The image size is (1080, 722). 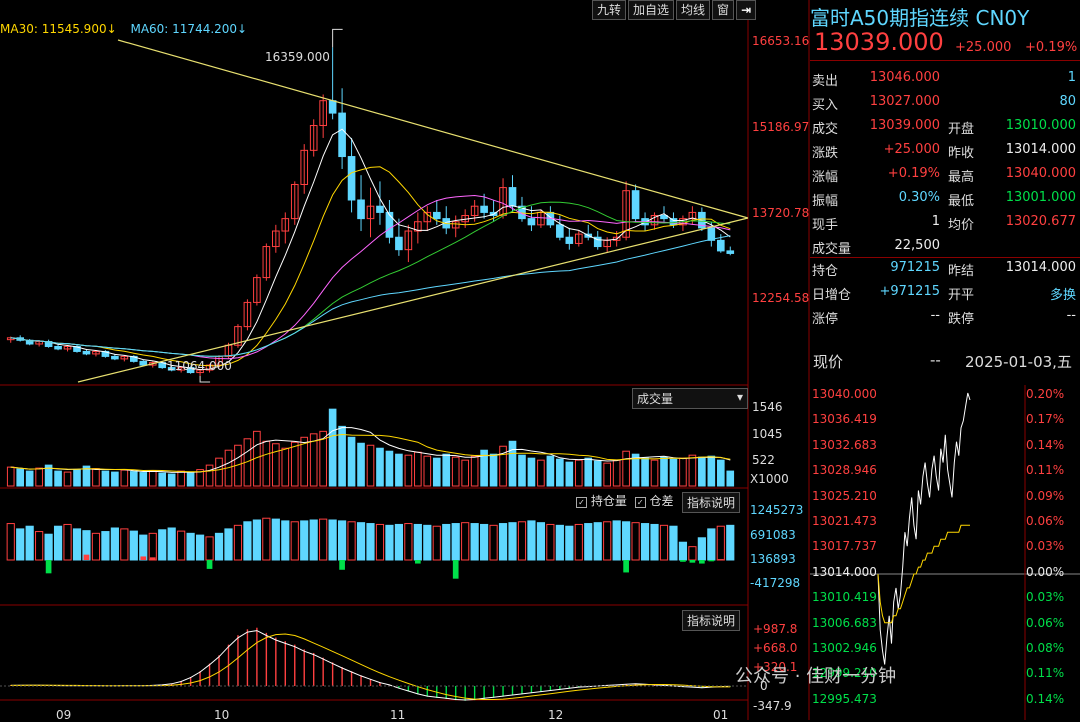 I want to click on last-price: 13039.000, so click(x=879, y=42).